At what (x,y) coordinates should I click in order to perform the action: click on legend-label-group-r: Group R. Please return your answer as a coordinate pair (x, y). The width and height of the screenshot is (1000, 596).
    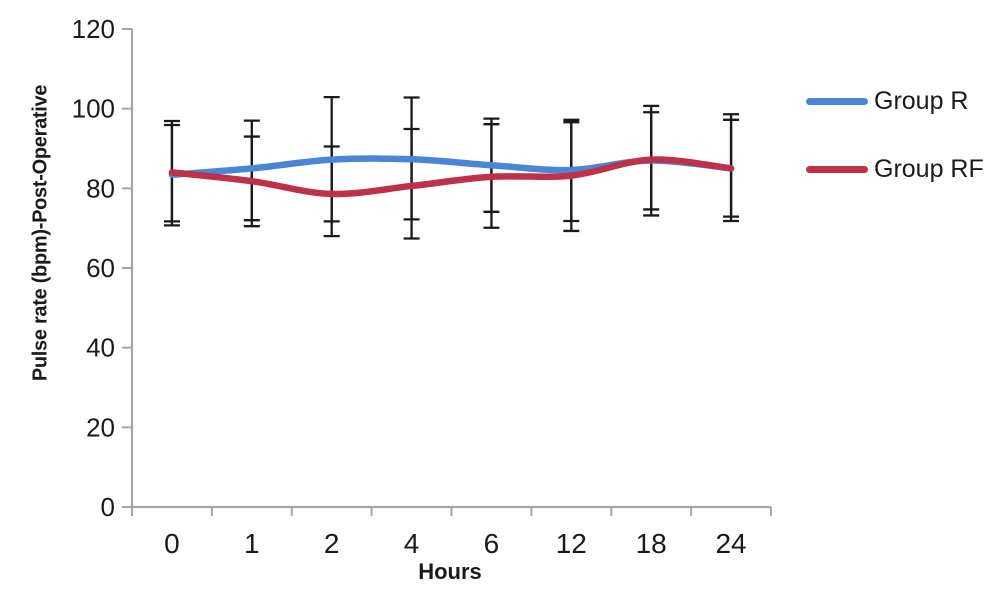
    Looking at the image, I should click on (921, 100).